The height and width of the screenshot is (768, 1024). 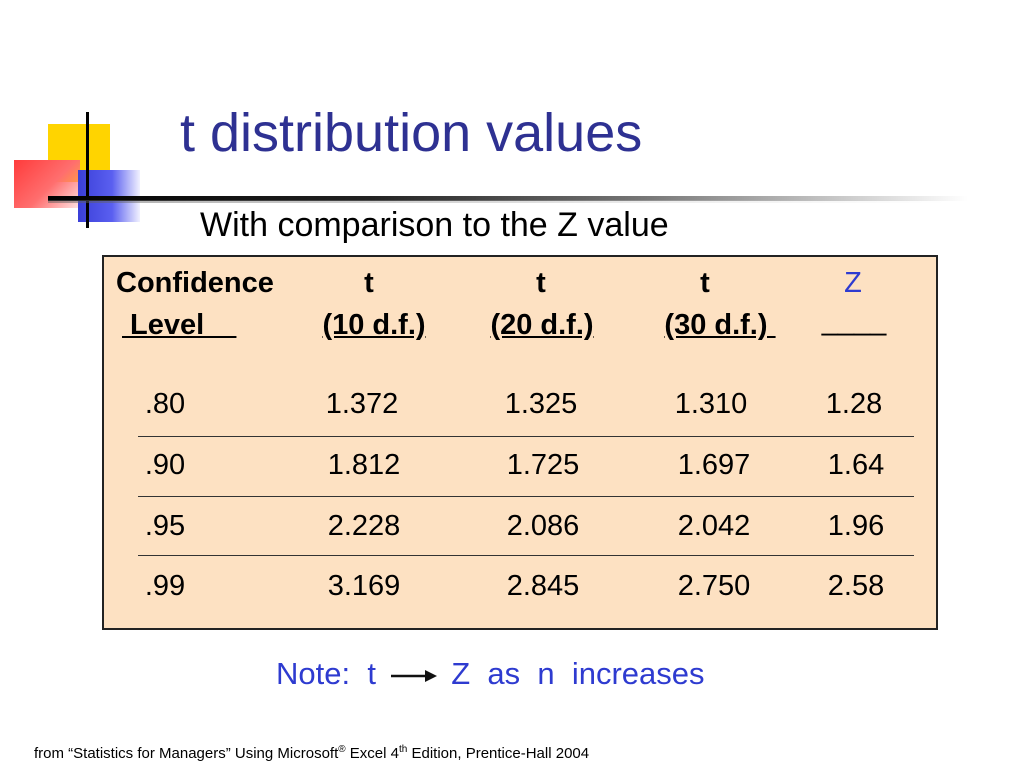 What do you see at coordinates (542, 325) in the screenshot?
I see `header-20-df: (20 d.f.)` at bounding box center [542, 325].